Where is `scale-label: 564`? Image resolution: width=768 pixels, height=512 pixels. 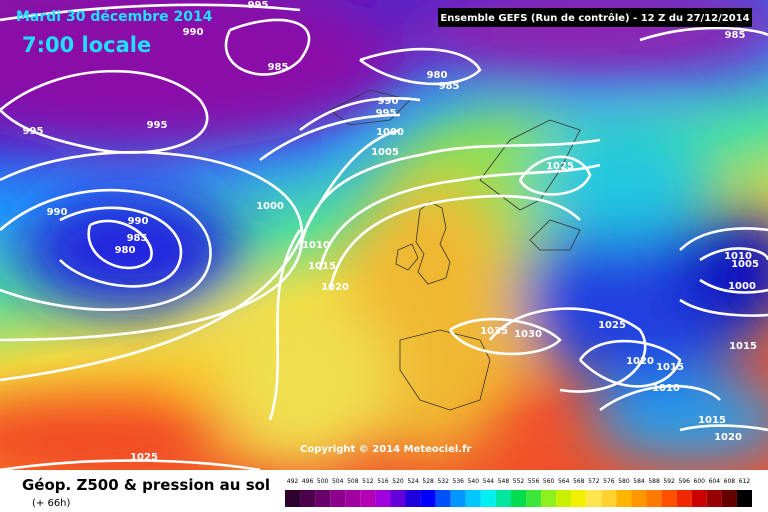 scale-label: 564 is located at coordinates (564, 481).